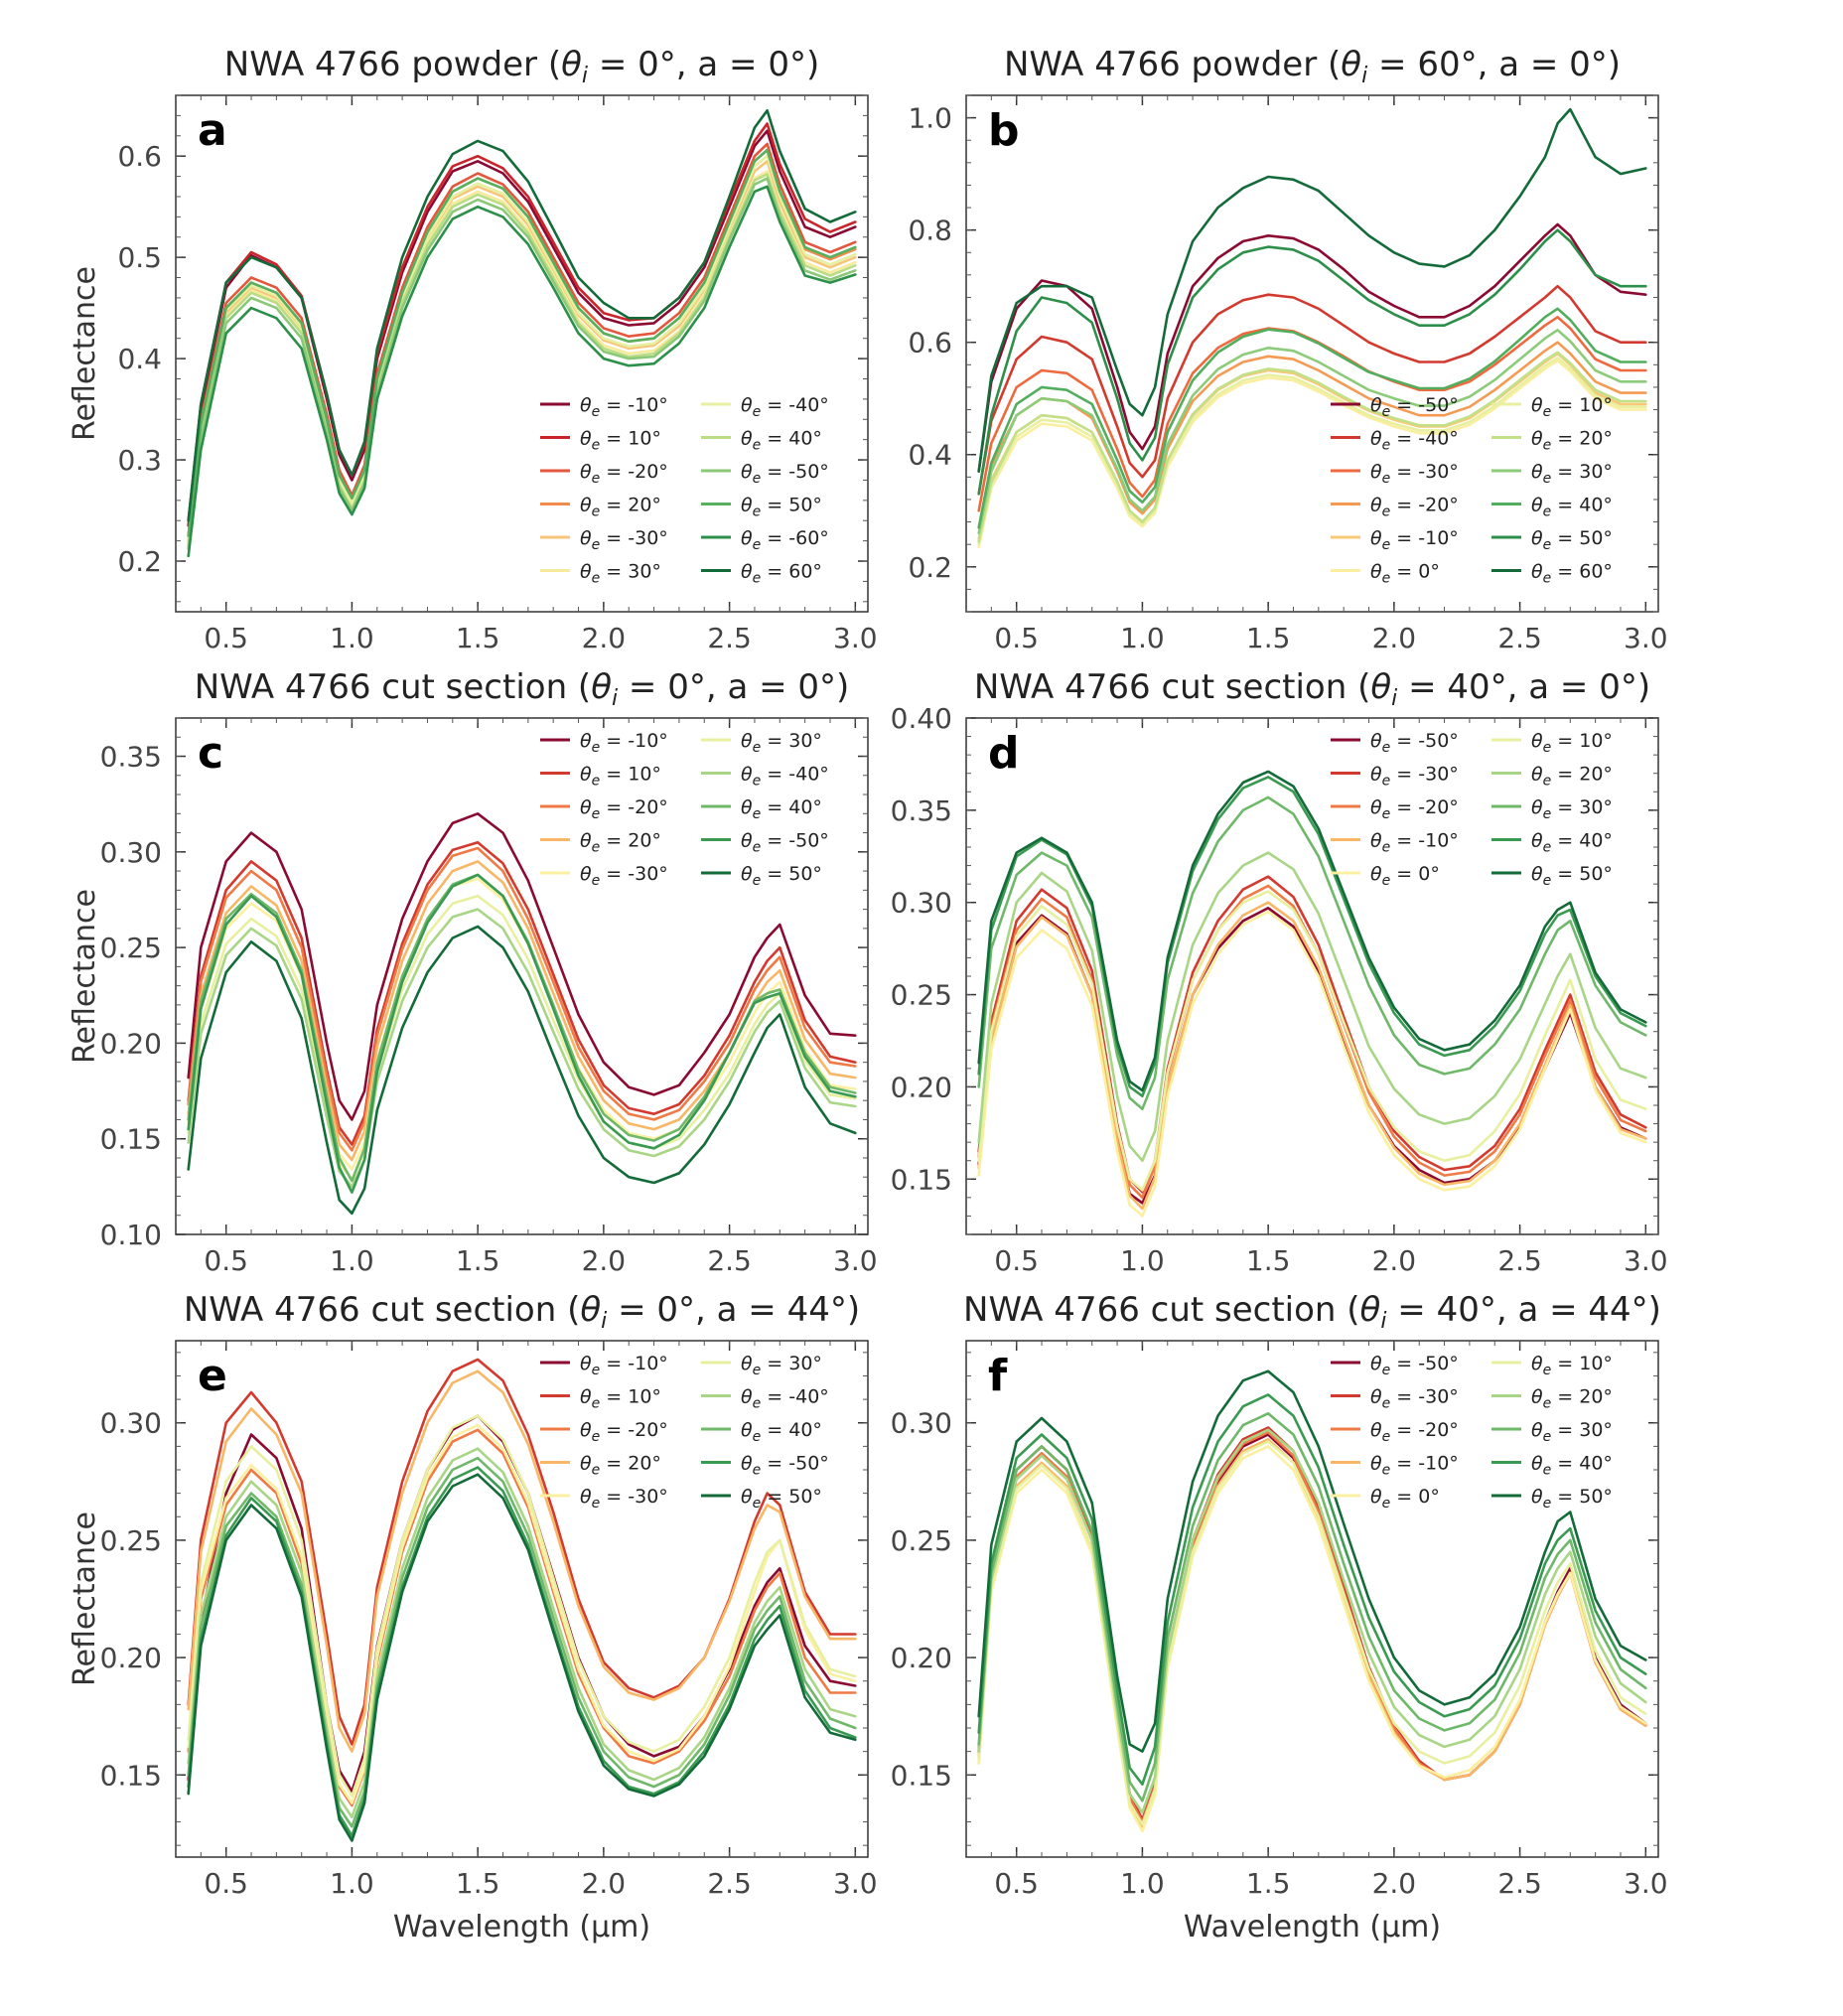 This screenshot has height=2016, width=1843. What do you see at coordinates (930, 567) in the screenshot?
I see `y-tick-label: 0.2` at bounding box center [930, 567].